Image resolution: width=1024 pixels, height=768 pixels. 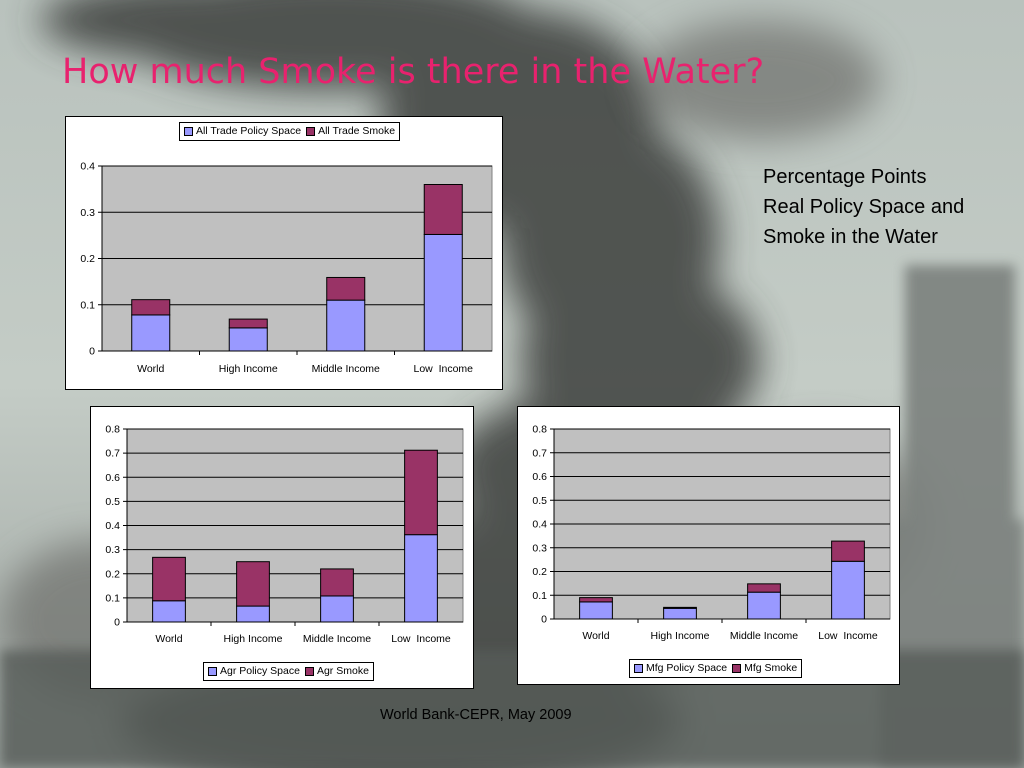 I want to click on side-note-line: Percentage Points, so click(x=845, y=177).